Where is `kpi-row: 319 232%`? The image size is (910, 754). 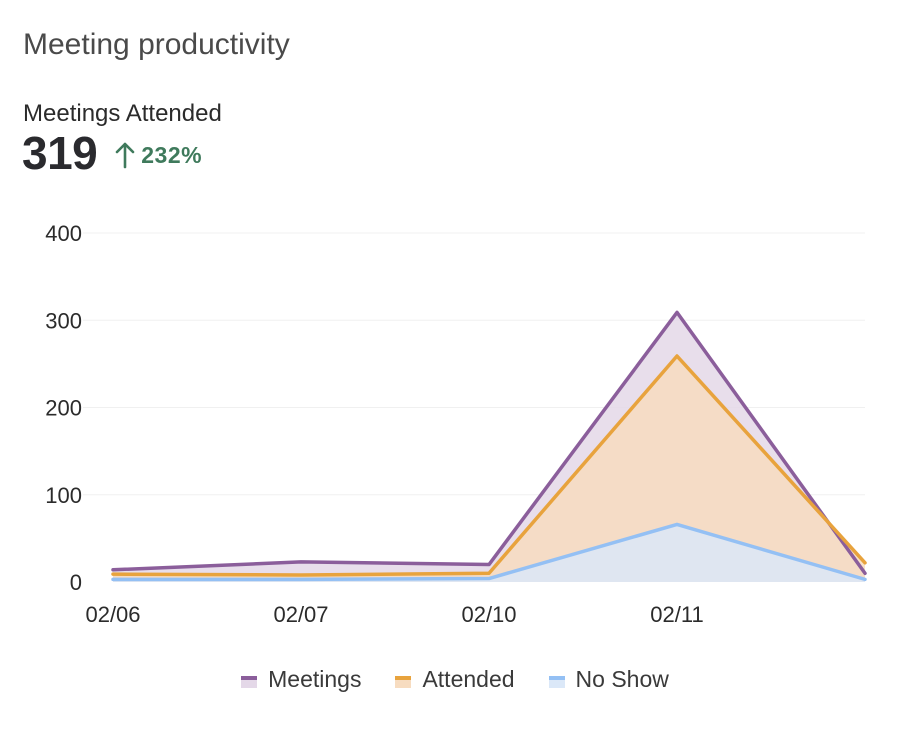 kpi-row: 319 232% is located at coordinates (112, 153).